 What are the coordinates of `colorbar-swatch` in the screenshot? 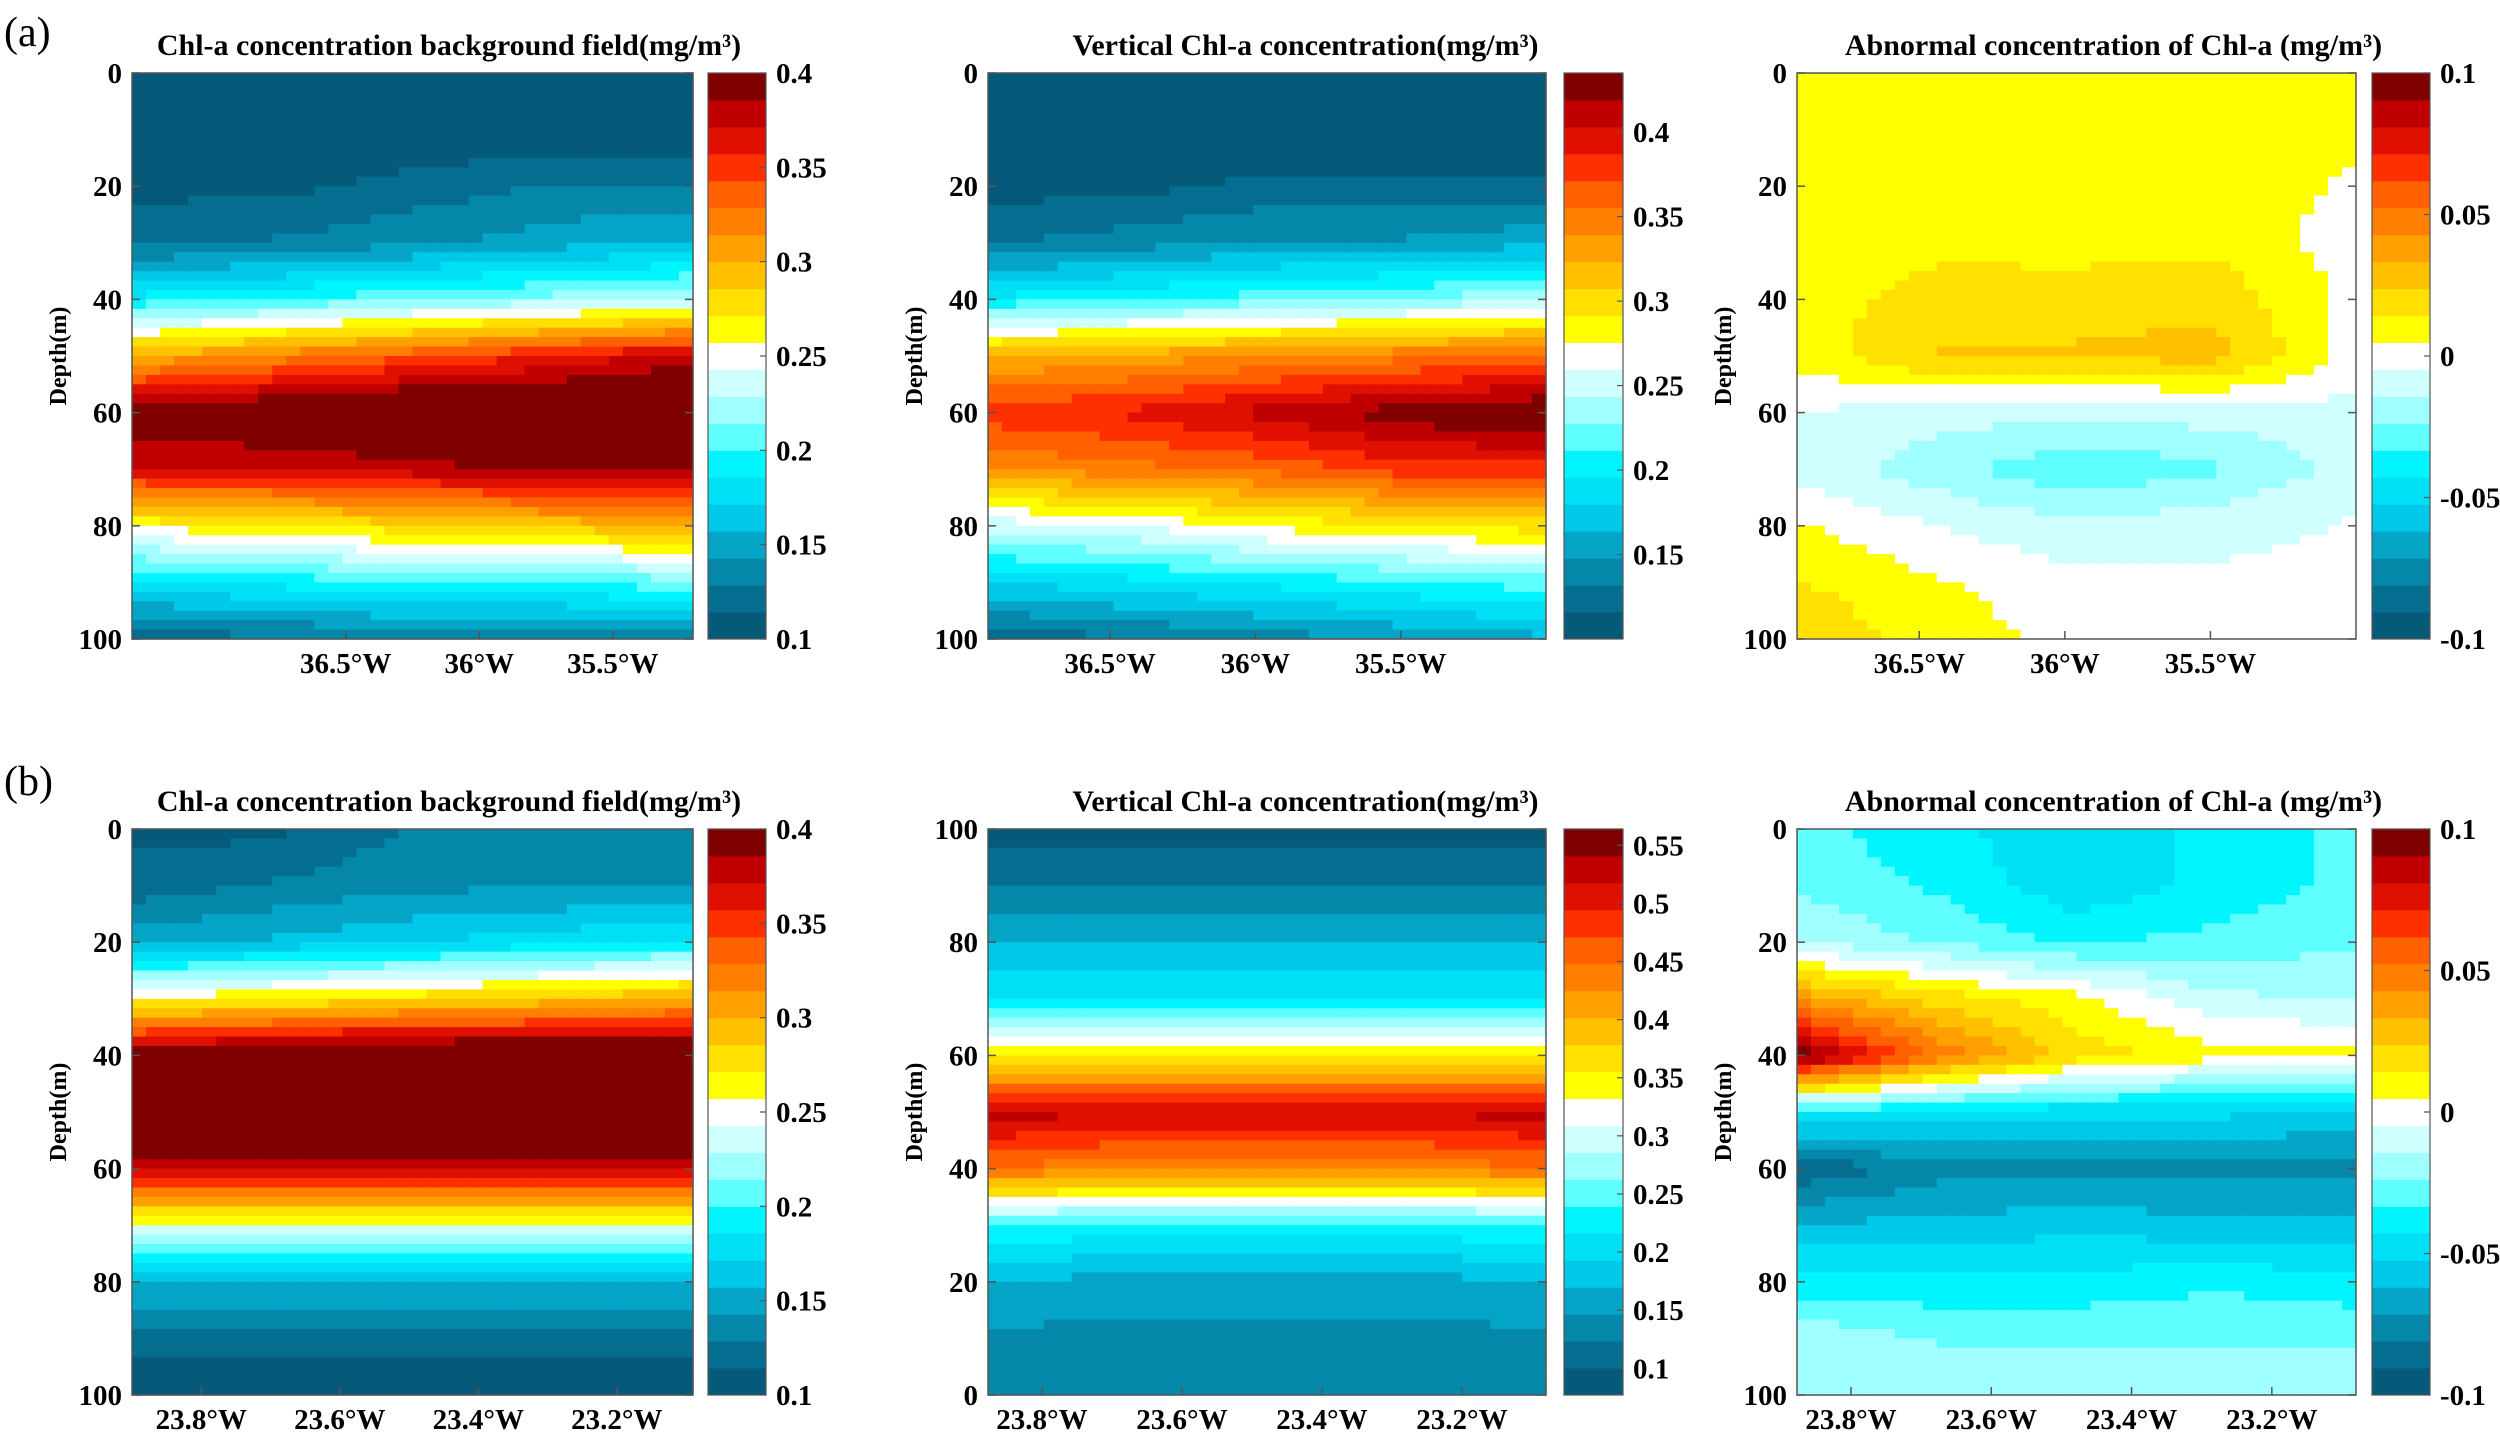 It's located at (1593, 491).